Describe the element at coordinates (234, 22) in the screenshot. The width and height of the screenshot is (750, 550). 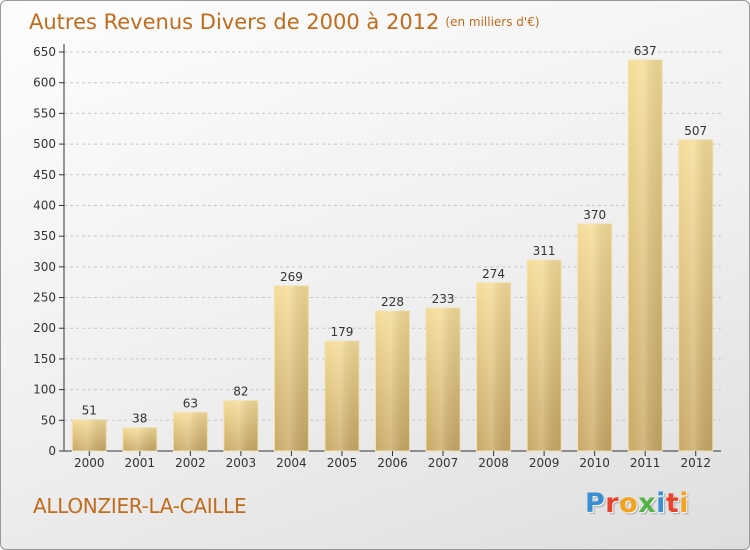
I see `chart-title-main: Autres Revenus Divers de 2000 à 2012` at that location.